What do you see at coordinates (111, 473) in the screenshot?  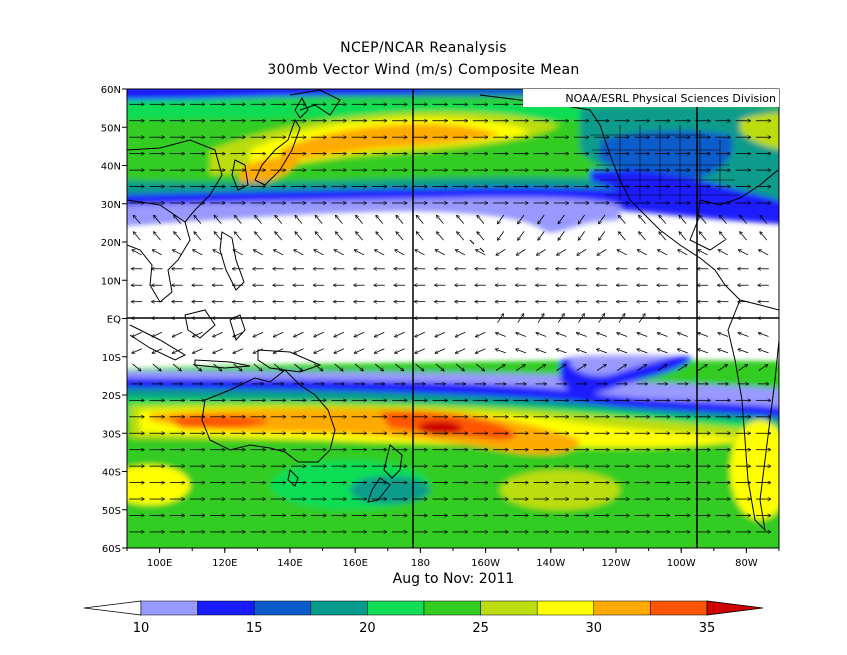 I see `lat-tick-label: 40S` at bounding box center [111, 473].